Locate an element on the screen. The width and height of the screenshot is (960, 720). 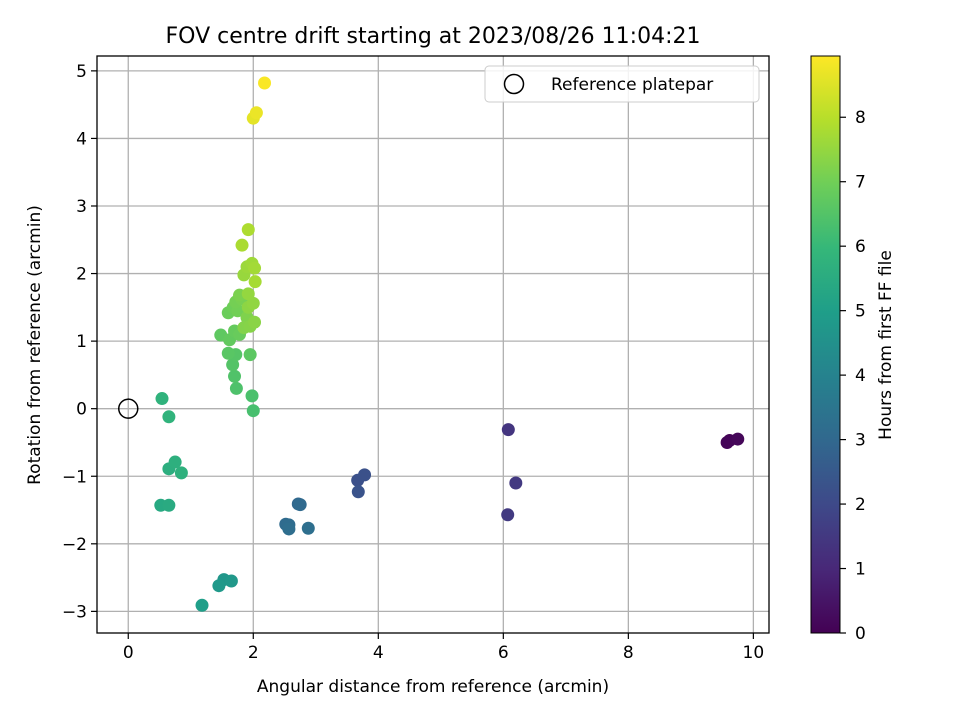
colorbar-gradient is located at coordinates (825, 344).